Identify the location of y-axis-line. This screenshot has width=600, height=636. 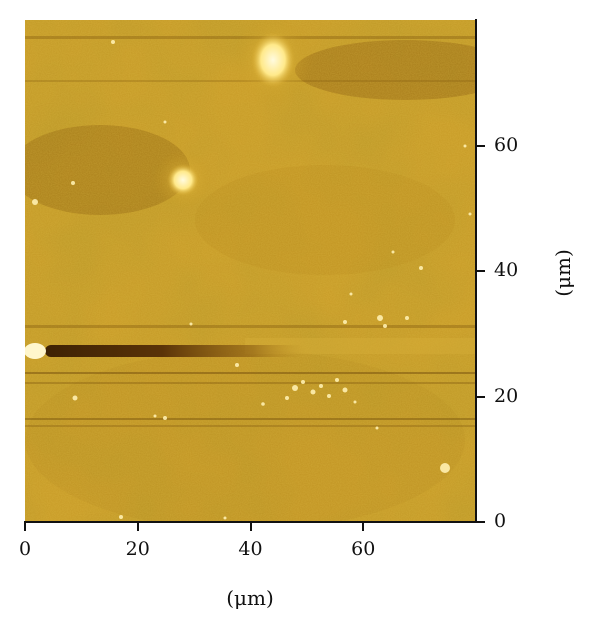
(476, 271).